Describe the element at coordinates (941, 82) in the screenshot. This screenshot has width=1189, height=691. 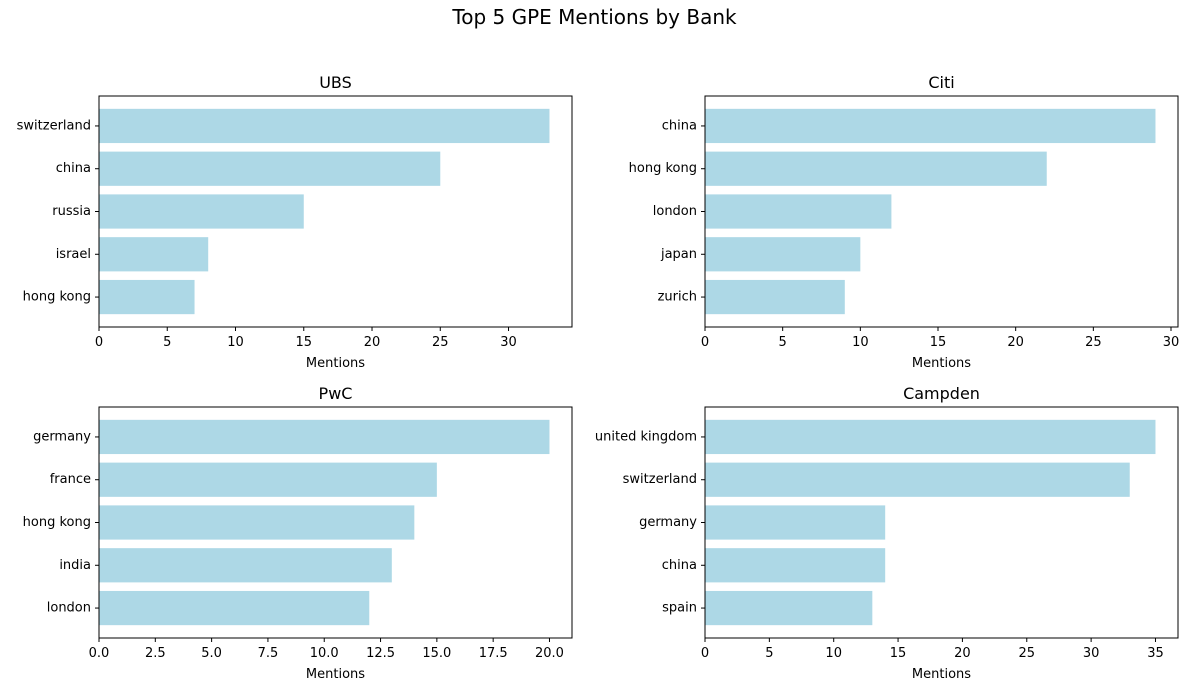
I see `subplot-title: Citi` at that location.